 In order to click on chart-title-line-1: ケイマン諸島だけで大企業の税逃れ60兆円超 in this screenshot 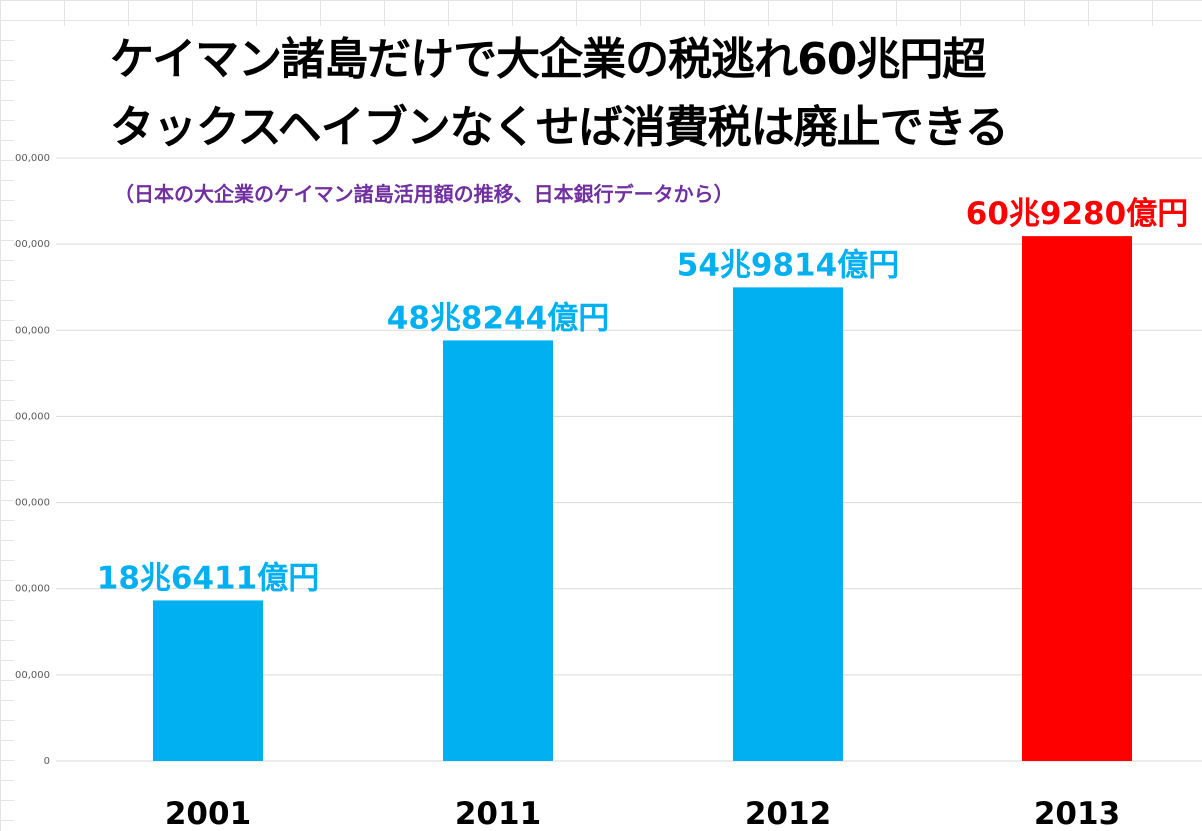, I will do `click(548, 59)`.